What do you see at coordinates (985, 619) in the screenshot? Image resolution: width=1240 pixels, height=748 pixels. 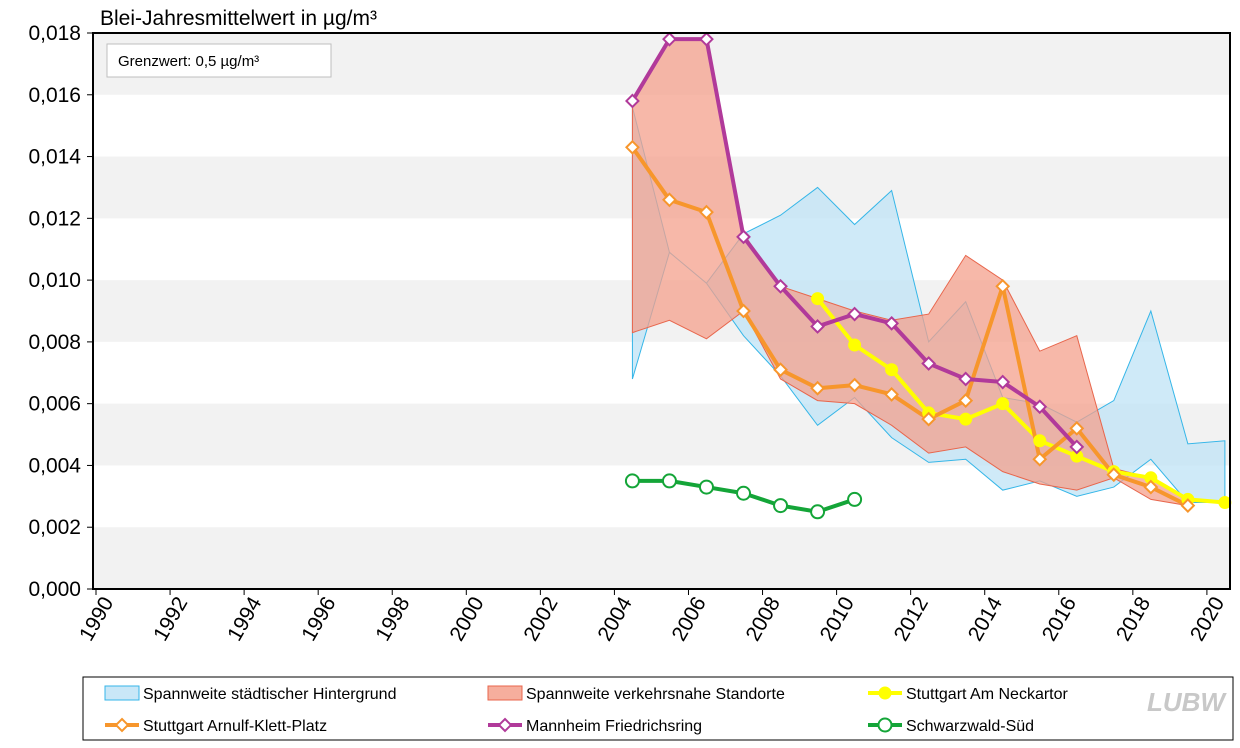 I see `x-tick-label: 2014` at bounding box center [985, 619].